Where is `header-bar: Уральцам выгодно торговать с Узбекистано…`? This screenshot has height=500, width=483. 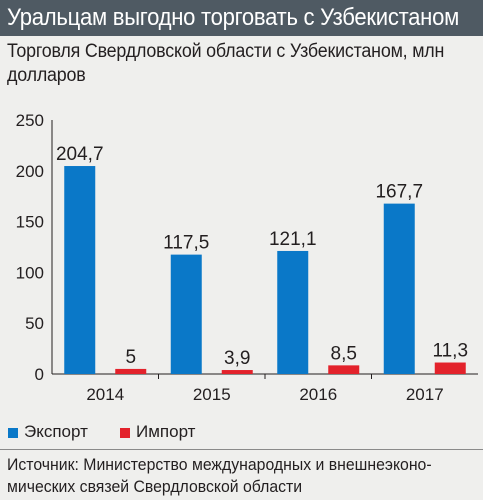
header-bar: Уральцам выгодно торговать с Узбекистано… is located at coordinates (241, 18).